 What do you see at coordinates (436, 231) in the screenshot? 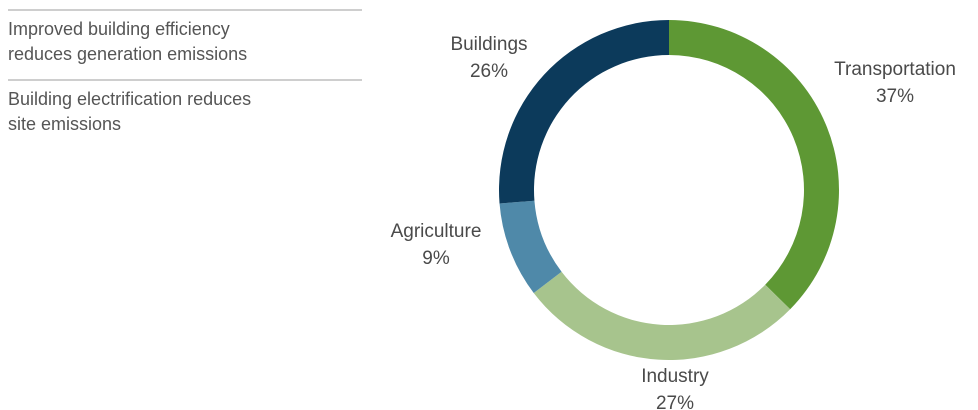
I see `segment-label: Agriculture` at bounding box center [436, 231].